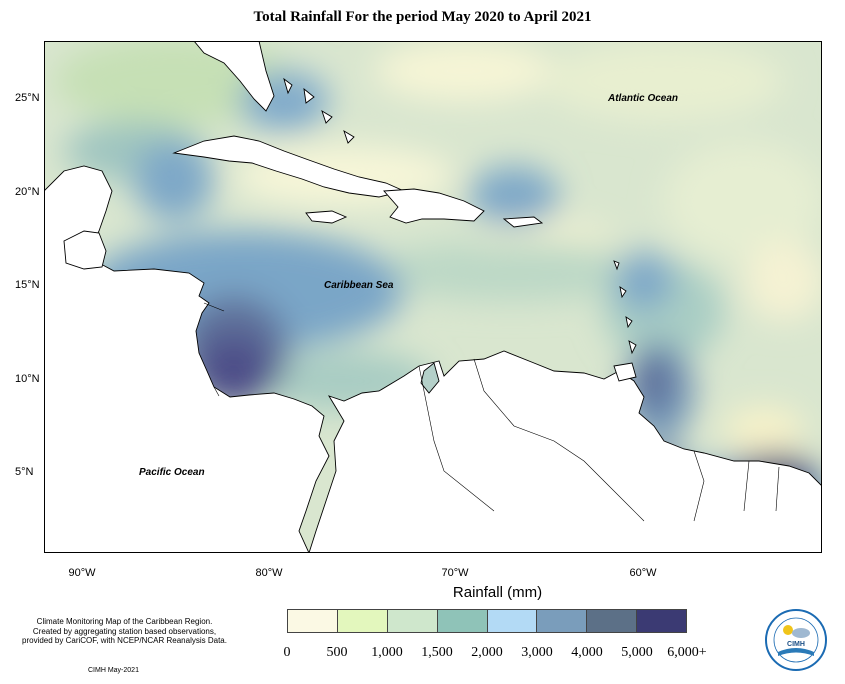 The height and width of the screenshot is (684, 845). Describe the element at coordinates (687, 652) in the screenshot. I see `legend-tick-label: 6,000+` at that location.